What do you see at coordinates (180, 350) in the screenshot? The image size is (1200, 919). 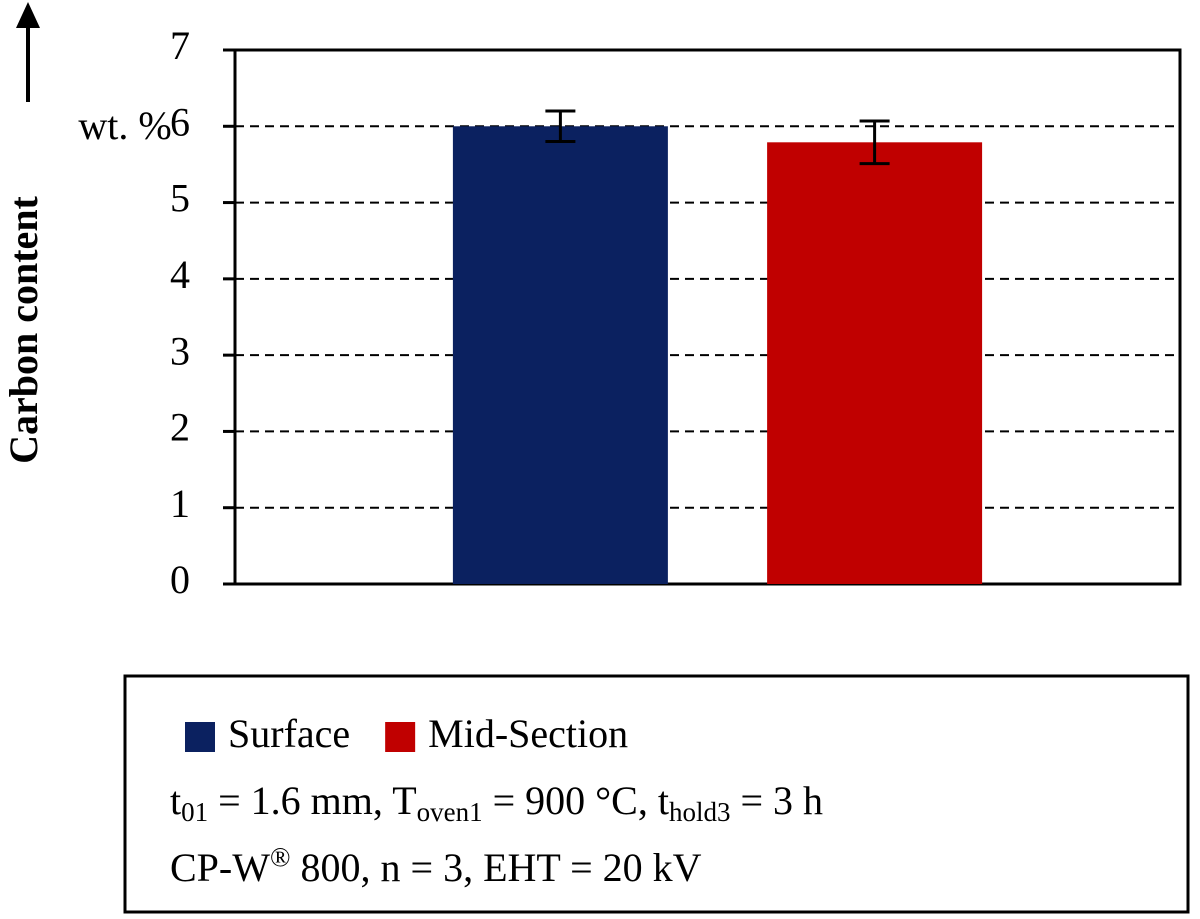 I see `y-tick-label: 3` at bounding box center [180, 350].